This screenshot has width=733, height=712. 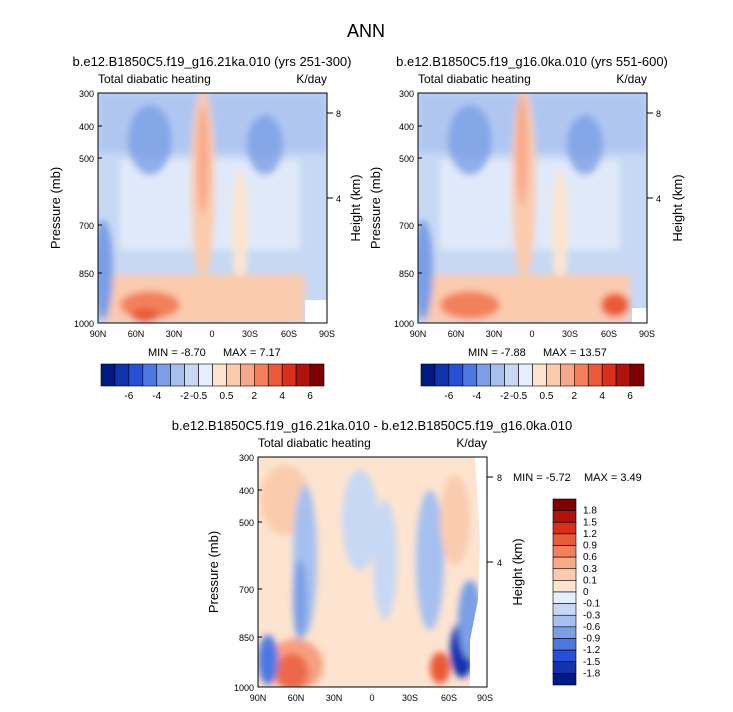 I want to click on panel-2-units-label: K/day, so click(x=631, y=79).